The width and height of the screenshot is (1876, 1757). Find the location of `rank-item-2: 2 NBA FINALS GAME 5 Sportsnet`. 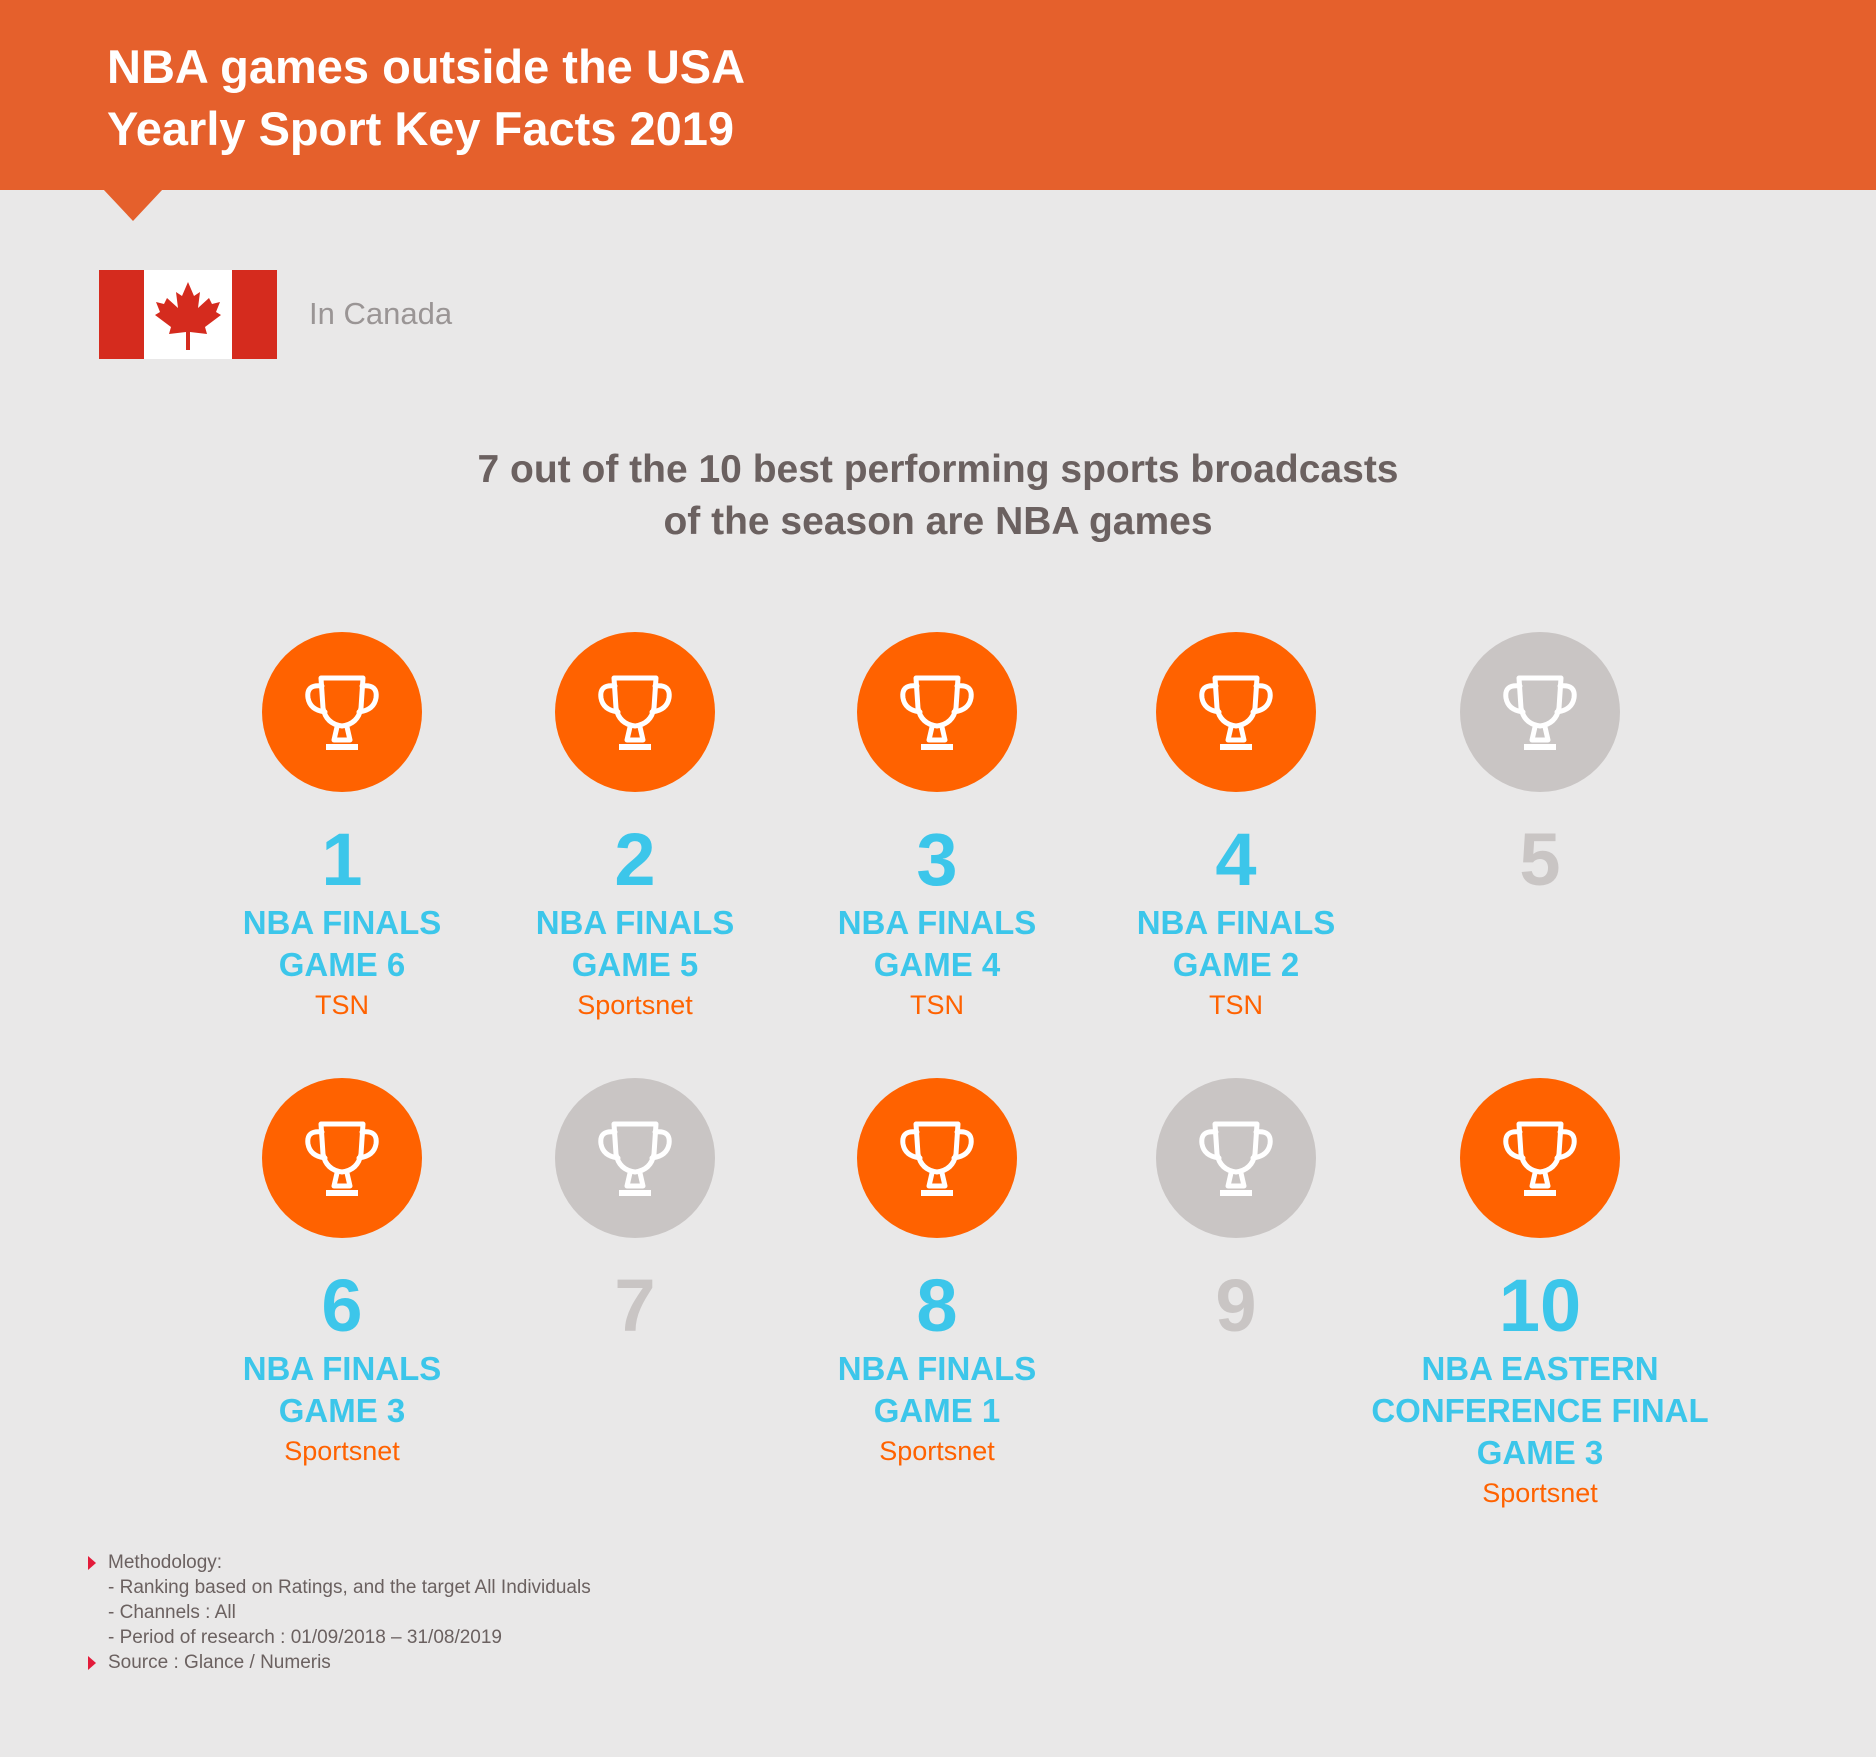

rank-item-2: 2 NBA FINALS GAME 5 Sportsnet is located at coordinates (635, 827).